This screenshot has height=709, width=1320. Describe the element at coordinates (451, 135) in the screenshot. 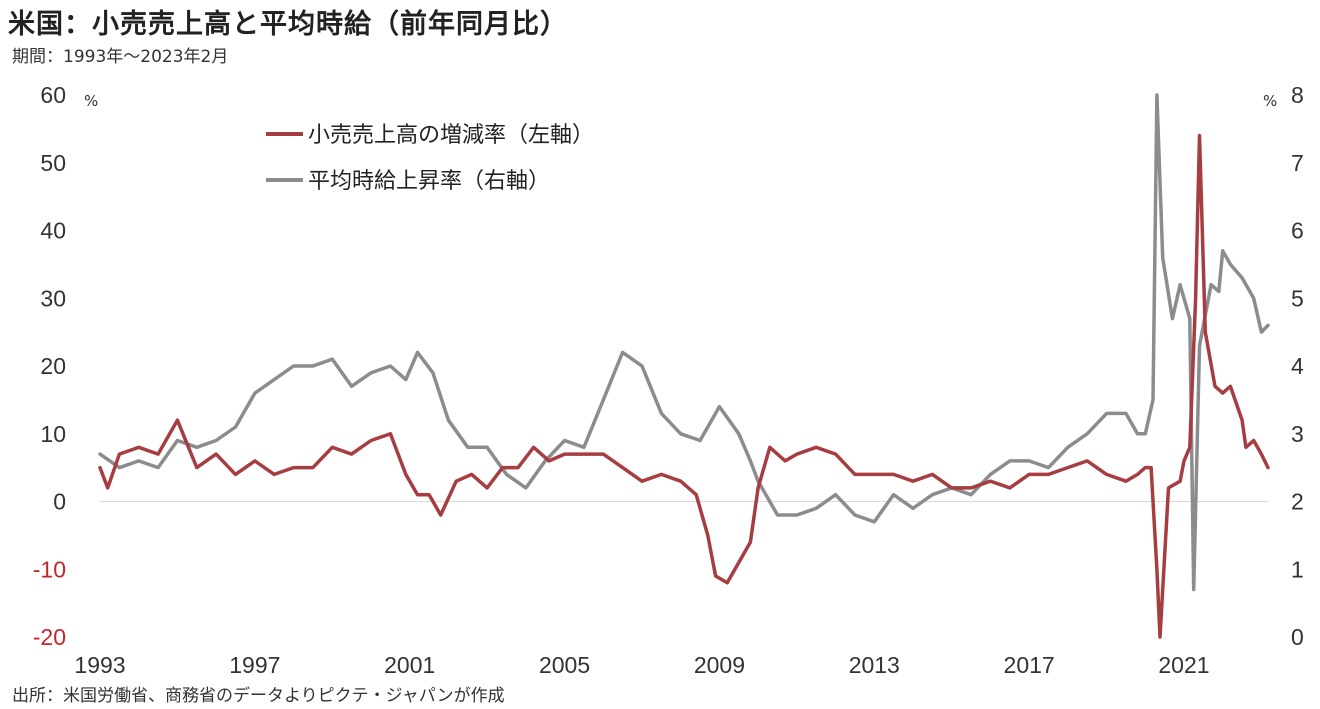

I see `legend-label: 小売売上高の増減率（左軸）` at that location.